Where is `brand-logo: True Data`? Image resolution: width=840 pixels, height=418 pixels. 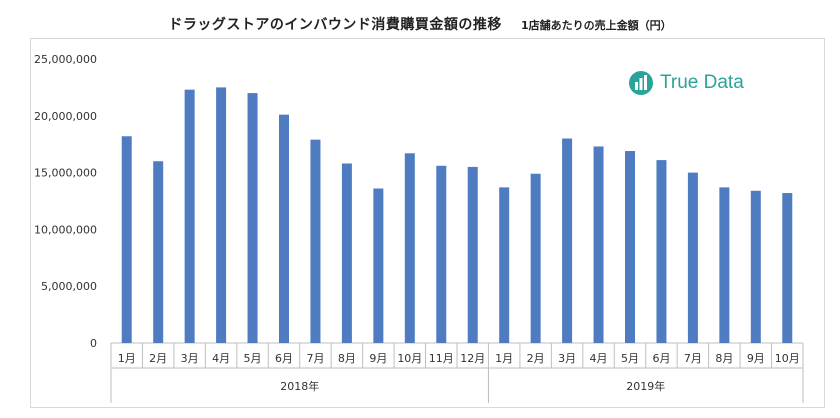
brand-logo: True Data is located at coordinates (686, 83).